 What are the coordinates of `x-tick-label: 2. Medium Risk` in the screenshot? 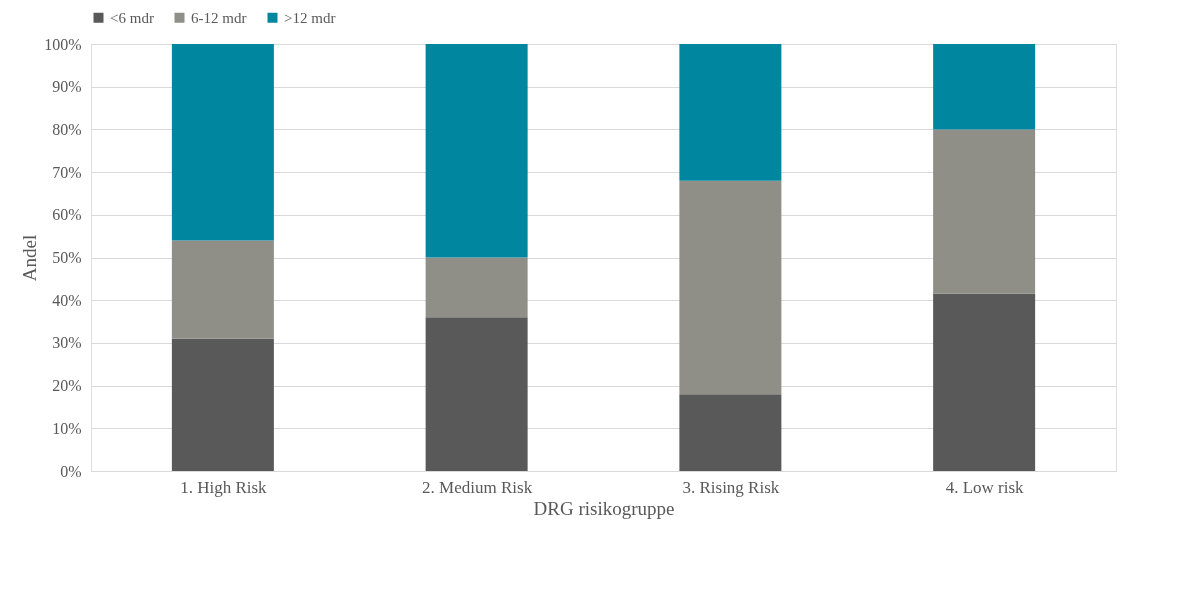 It's located at (477, 487).